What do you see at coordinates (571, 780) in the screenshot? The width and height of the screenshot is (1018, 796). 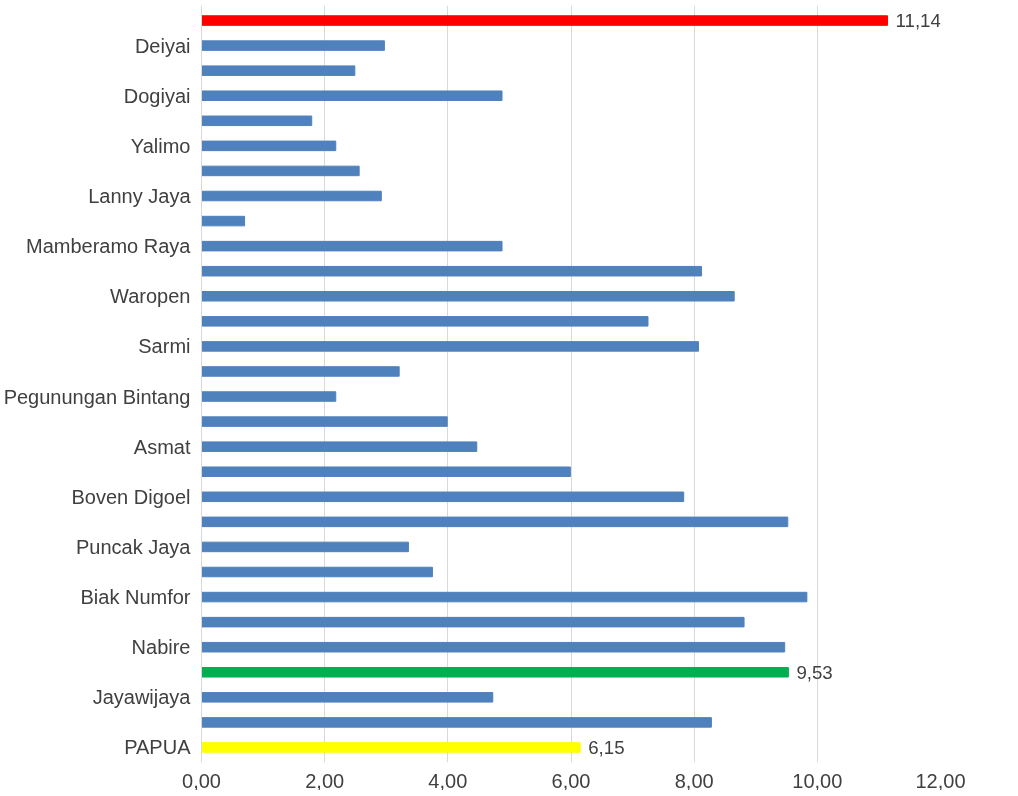 I see `x-tick-label: 6,00` at bounding box center [571, 780].